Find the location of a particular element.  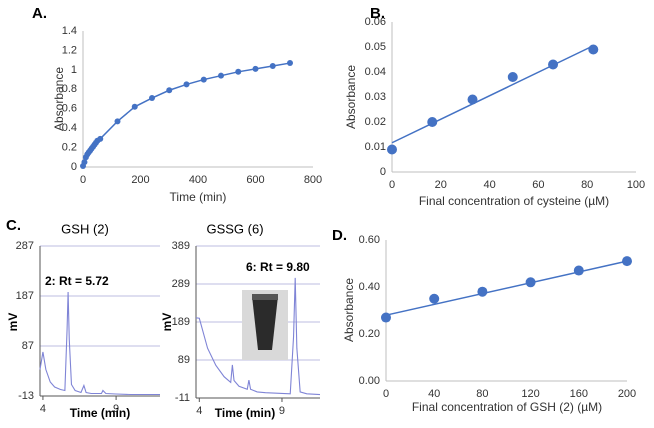

y-tick-label: 87 is located at coordinates (28, 346).